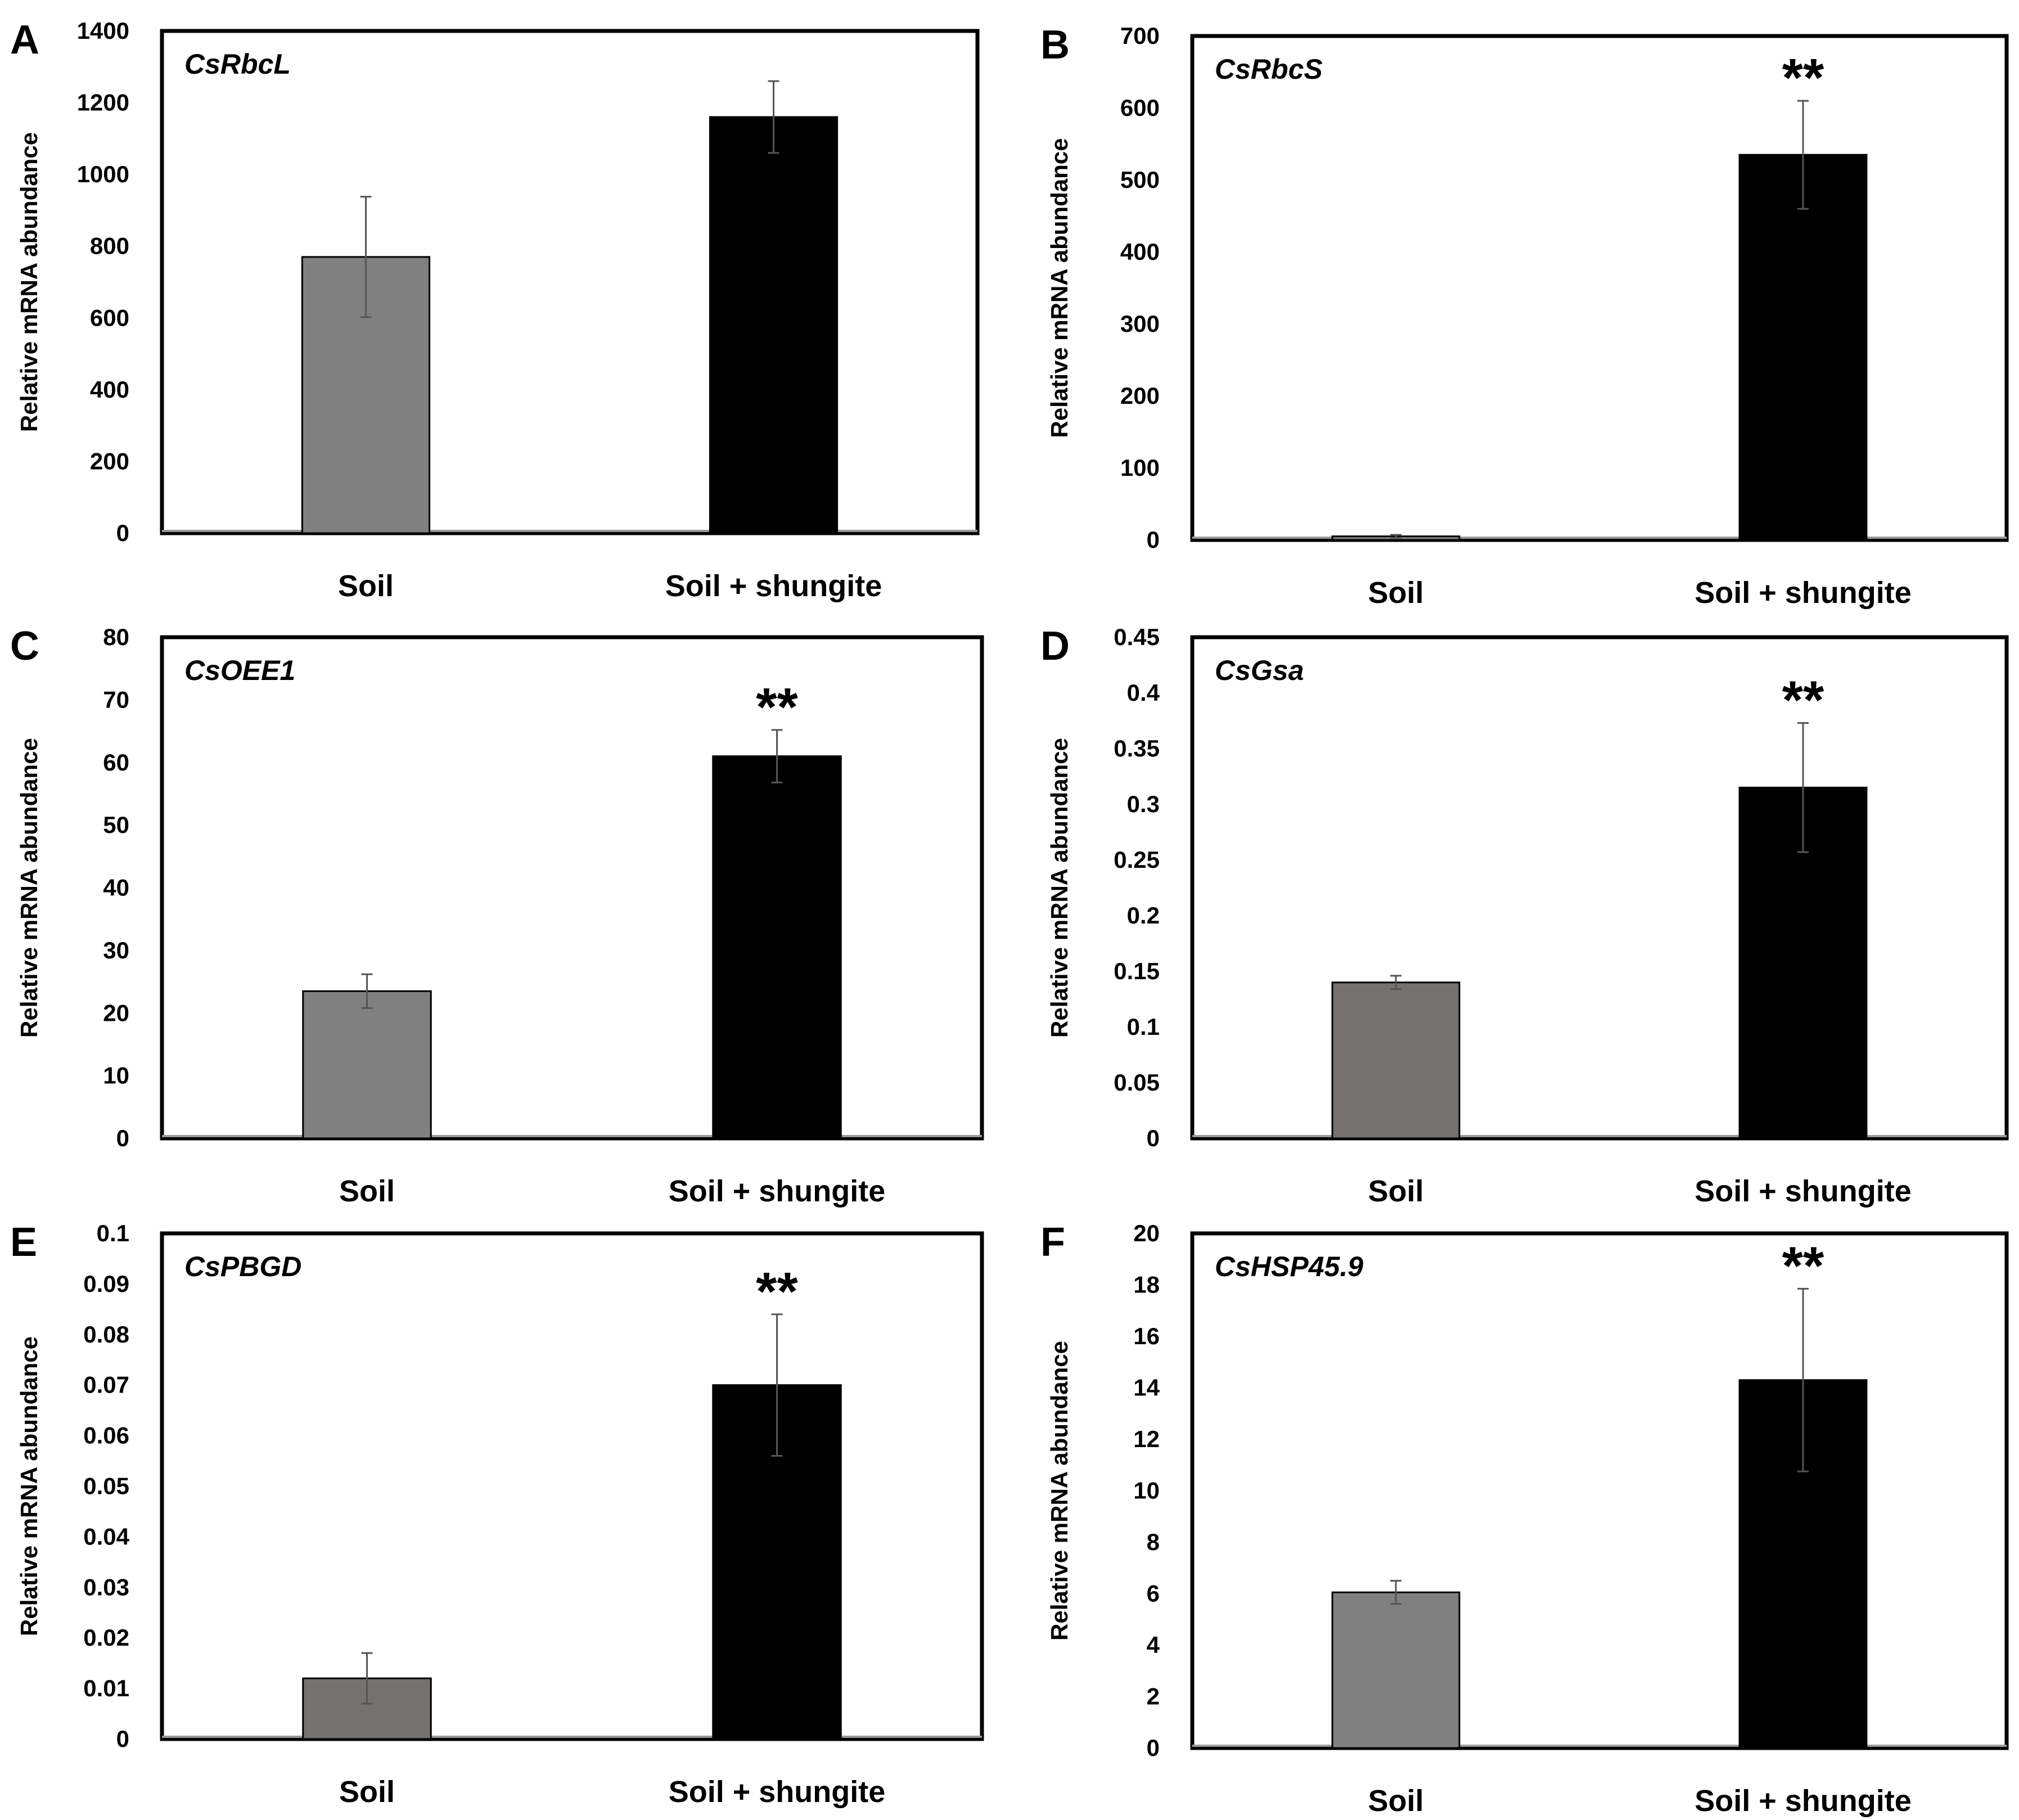 The height and width of the screenshot is (1820, 2019). Describe the element at coordinates (1143, 692) in the screenshot. I see `y-tick-label: 0.4` at that location.